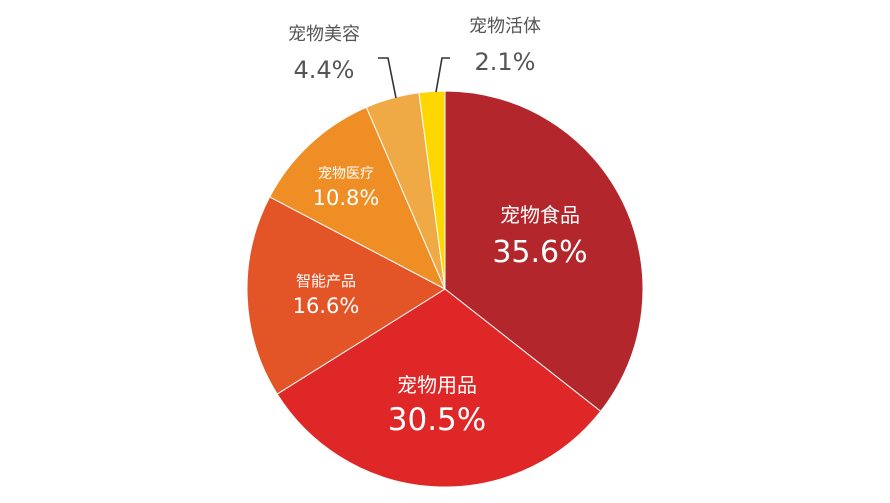  Describe the element at coordinates (437, 385) in the screenshot. I see `slice-category-label-2: 宠物用品` at that location.